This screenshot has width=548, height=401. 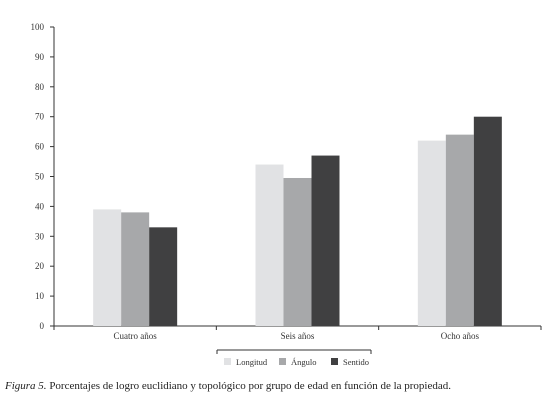 I want to click on y-axis: 0 10 20 30 40 50 60 70 80 90 100, so click(x=43, y=176).